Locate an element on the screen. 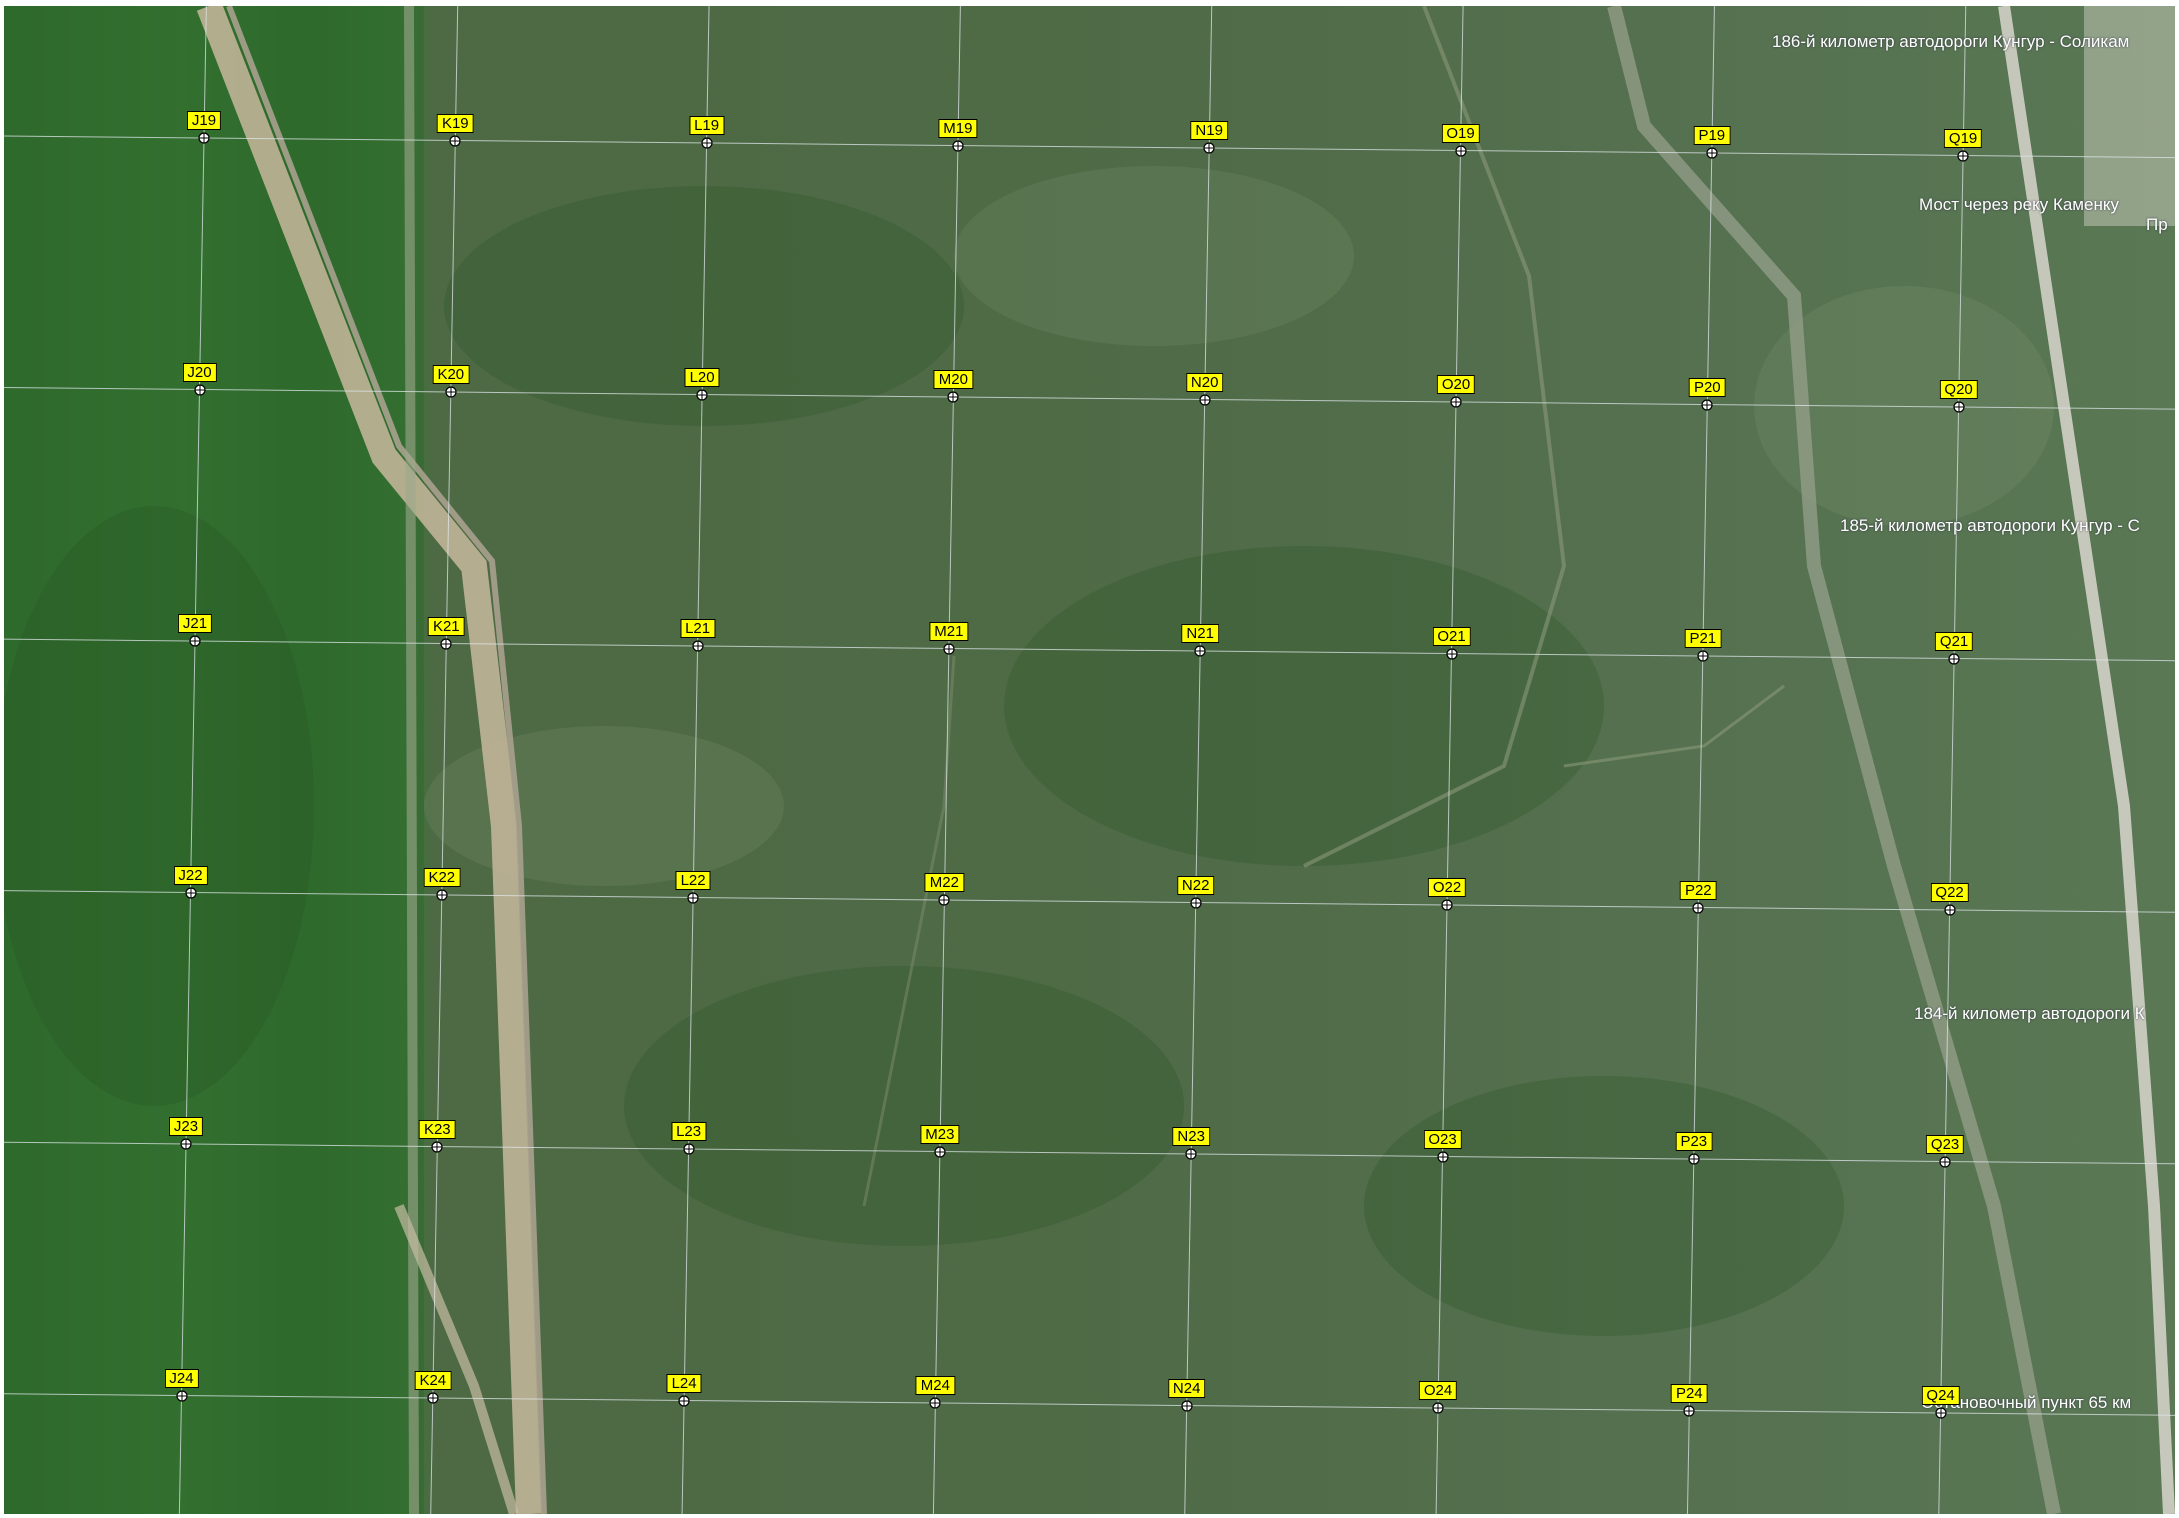 Image resolution: width=2179 pixels, height=1518 pixels. place-label-km185: 185-й километр автодороги Кунгур - С is located at coordinates (1990, 525).